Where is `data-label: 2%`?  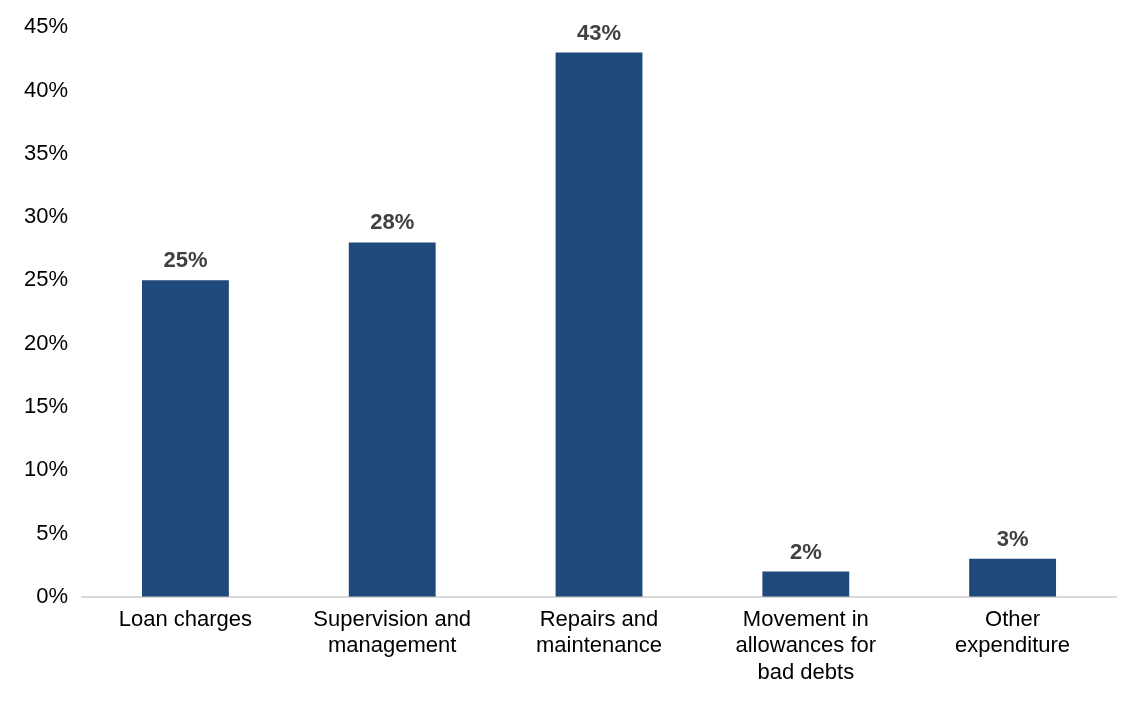
data-label: 2% is located at coordinates (805, 551).